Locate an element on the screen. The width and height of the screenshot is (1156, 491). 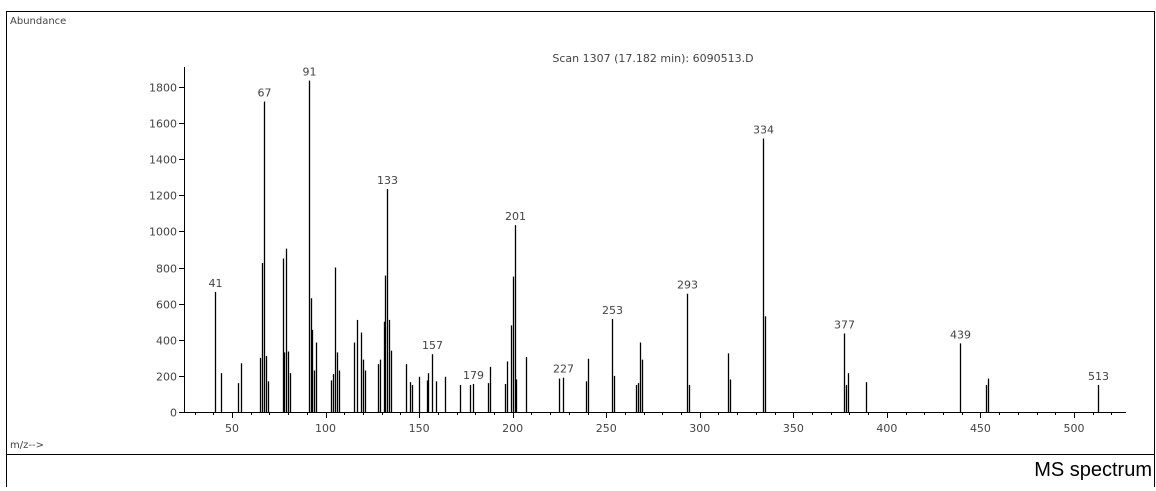
x-tick-label: 300 is located at coordinates (699, 428).